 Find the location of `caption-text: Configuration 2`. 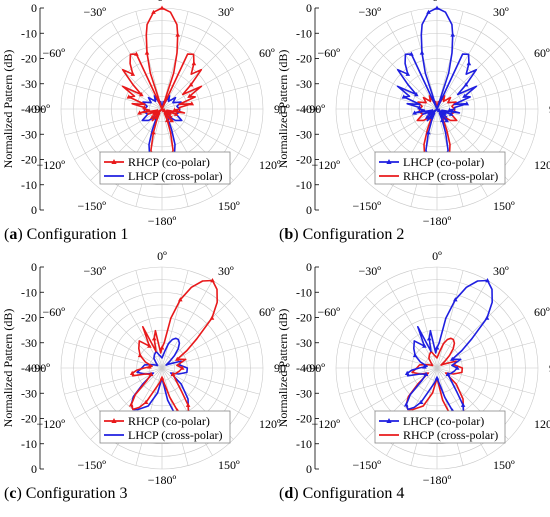

caption-text: Configuration 2 is located at coordinates (353, 234).